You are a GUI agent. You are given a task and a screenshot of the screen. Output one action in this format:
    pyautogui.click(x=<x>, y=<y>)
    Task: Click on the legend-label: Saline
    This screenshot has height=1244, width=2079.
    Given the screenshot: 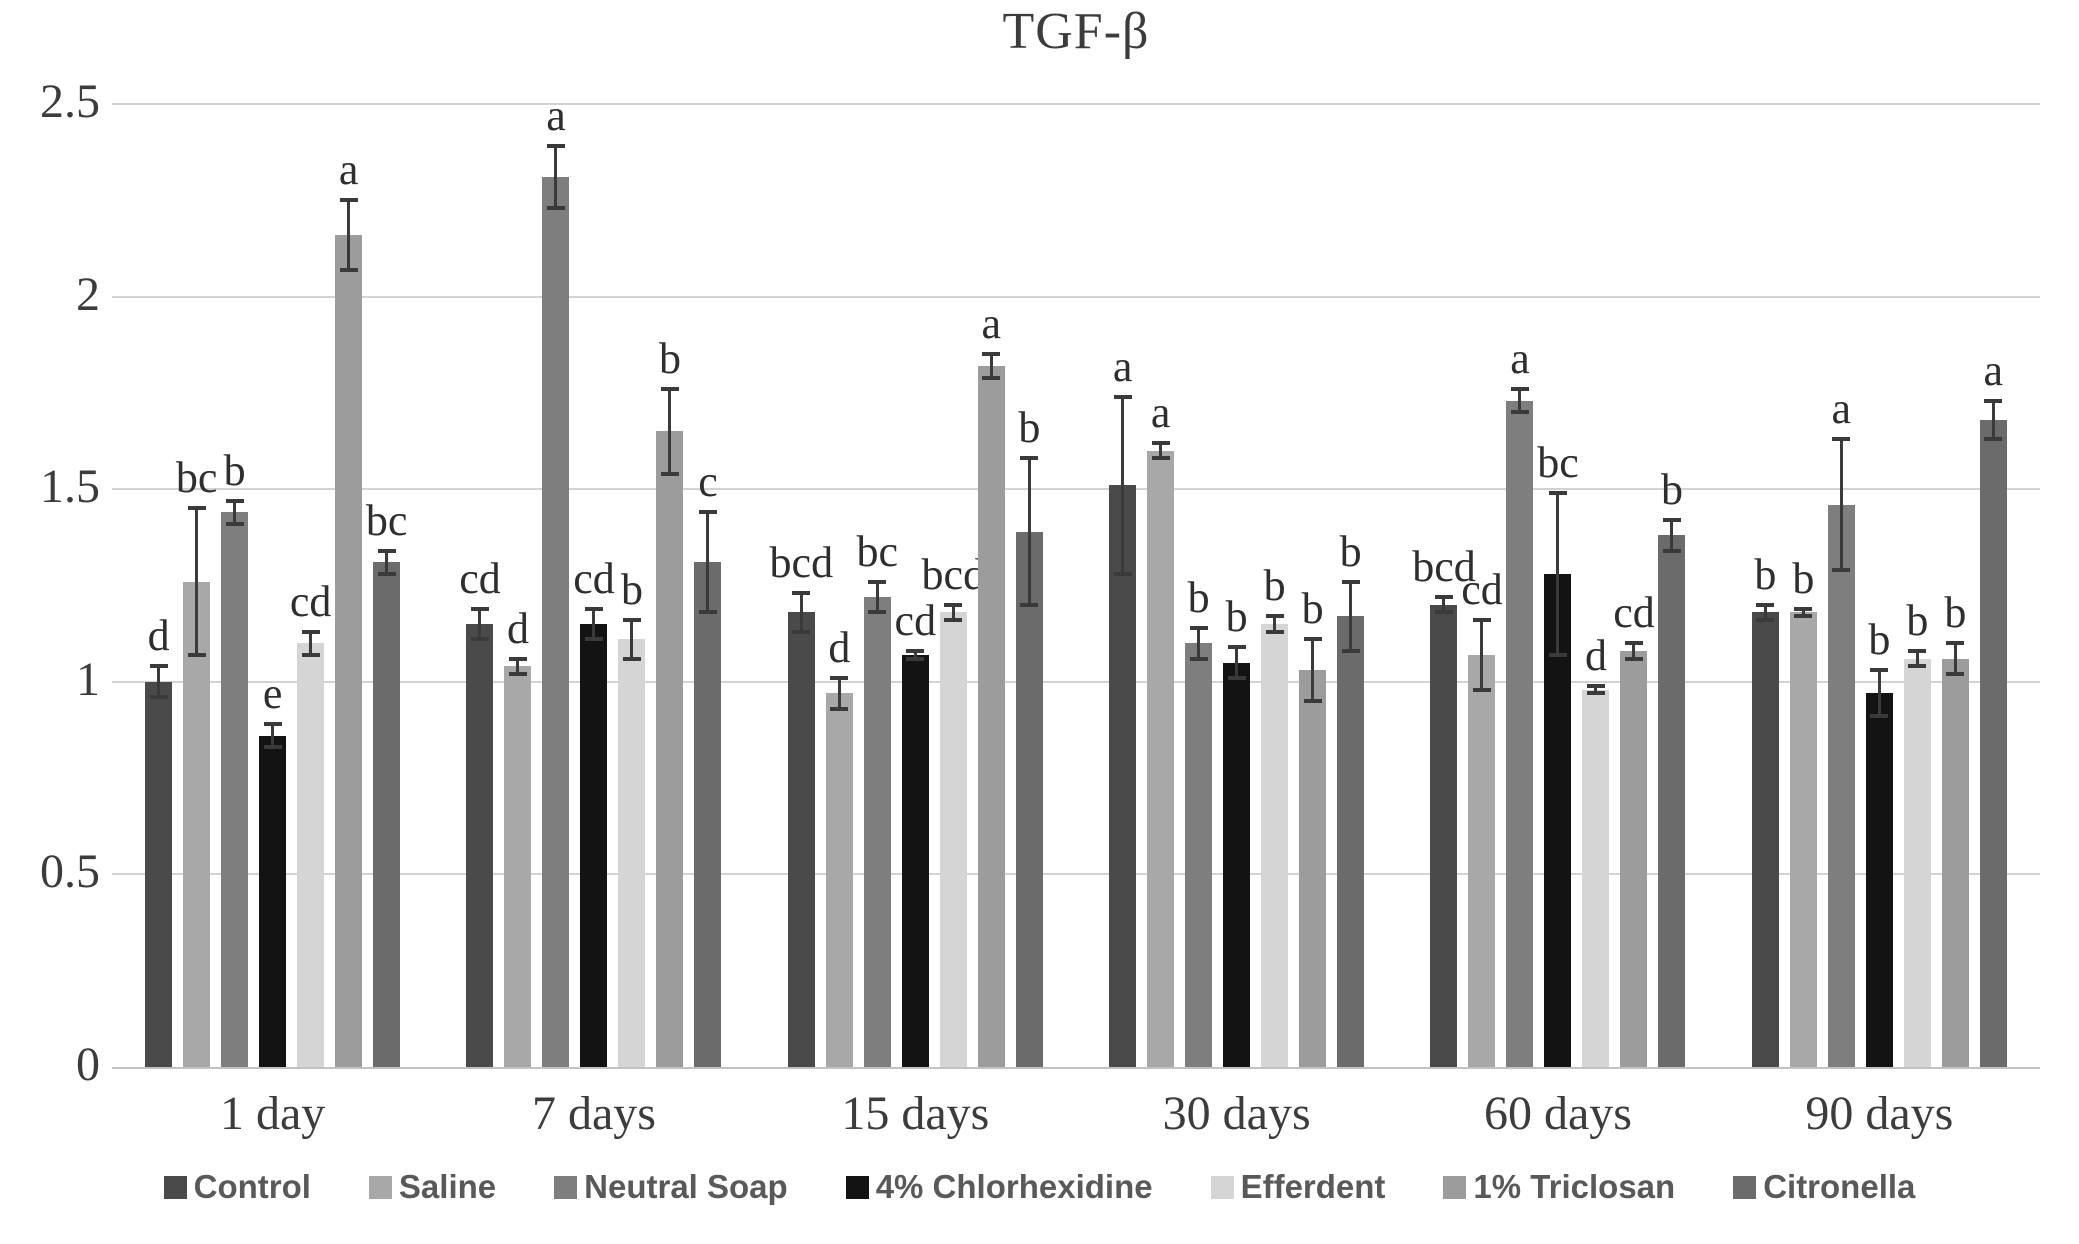 What is the action you would take?
    pyautogui.click(x=447, y=1186)
    